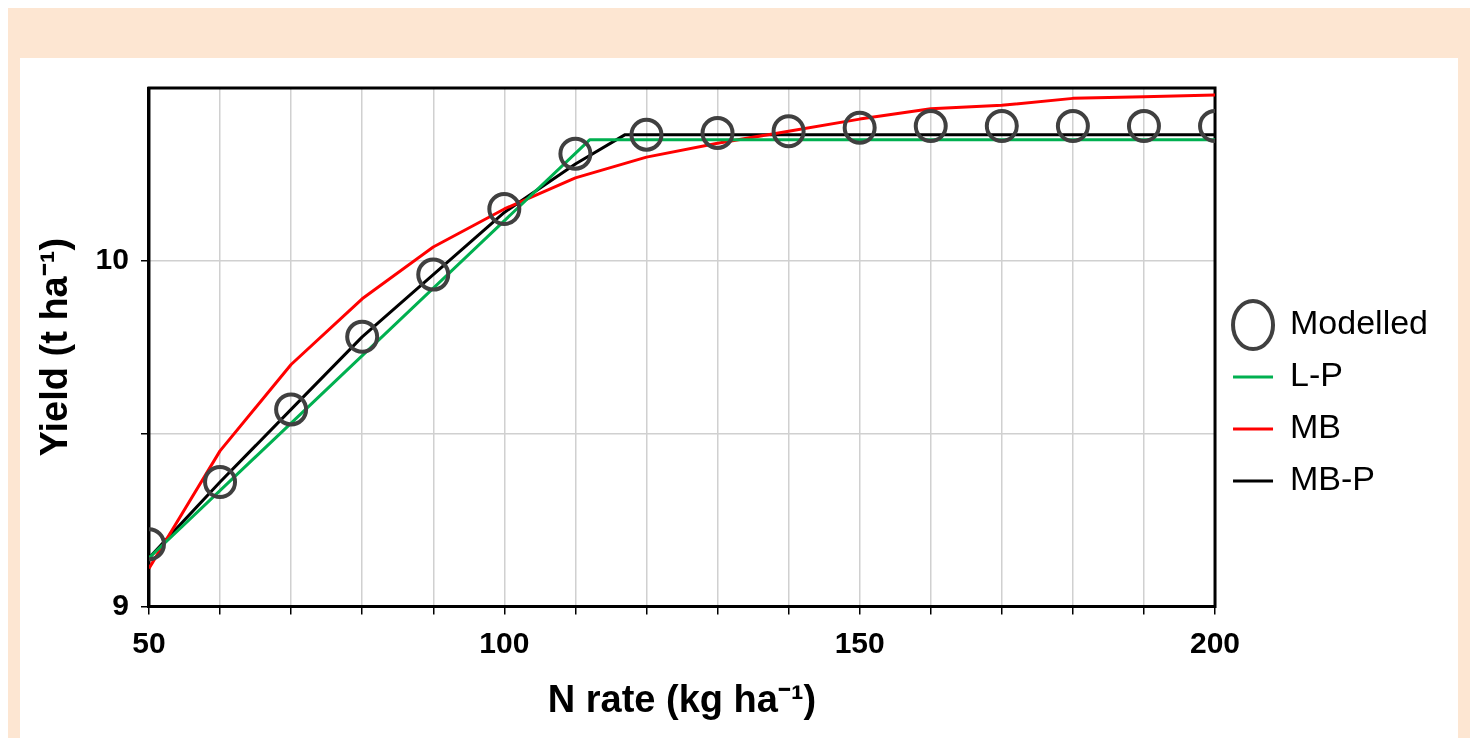  I want to click on x-axis-title: N rate (kg ha⁻¹), so click(682, 698).